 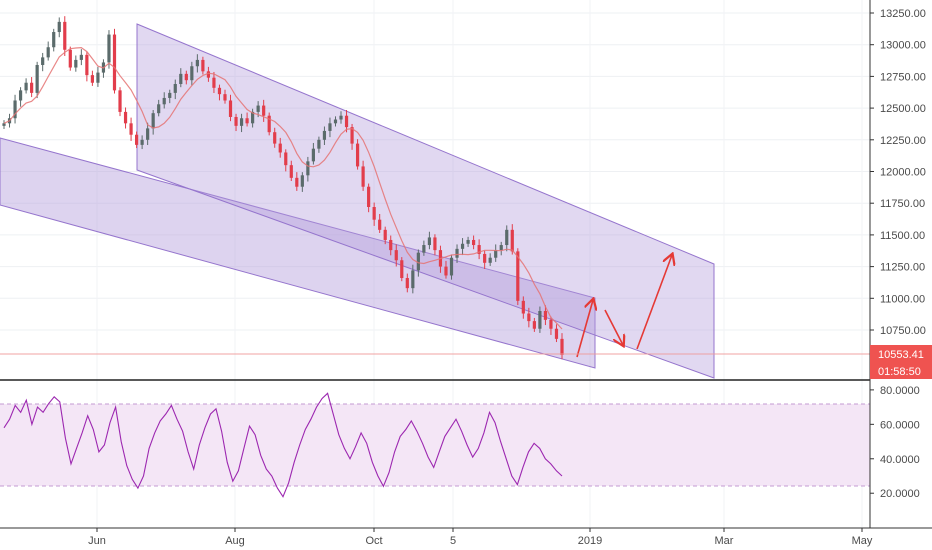 I want to click on axis-background, so click(x=901, y=264).